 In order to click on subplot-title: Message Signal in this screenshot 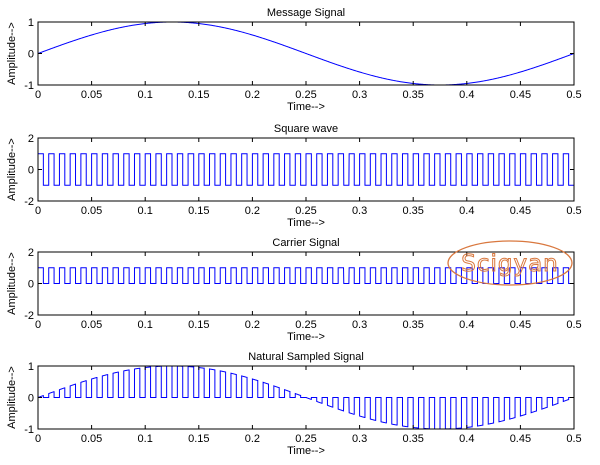, I will do `click(306, 13)`.